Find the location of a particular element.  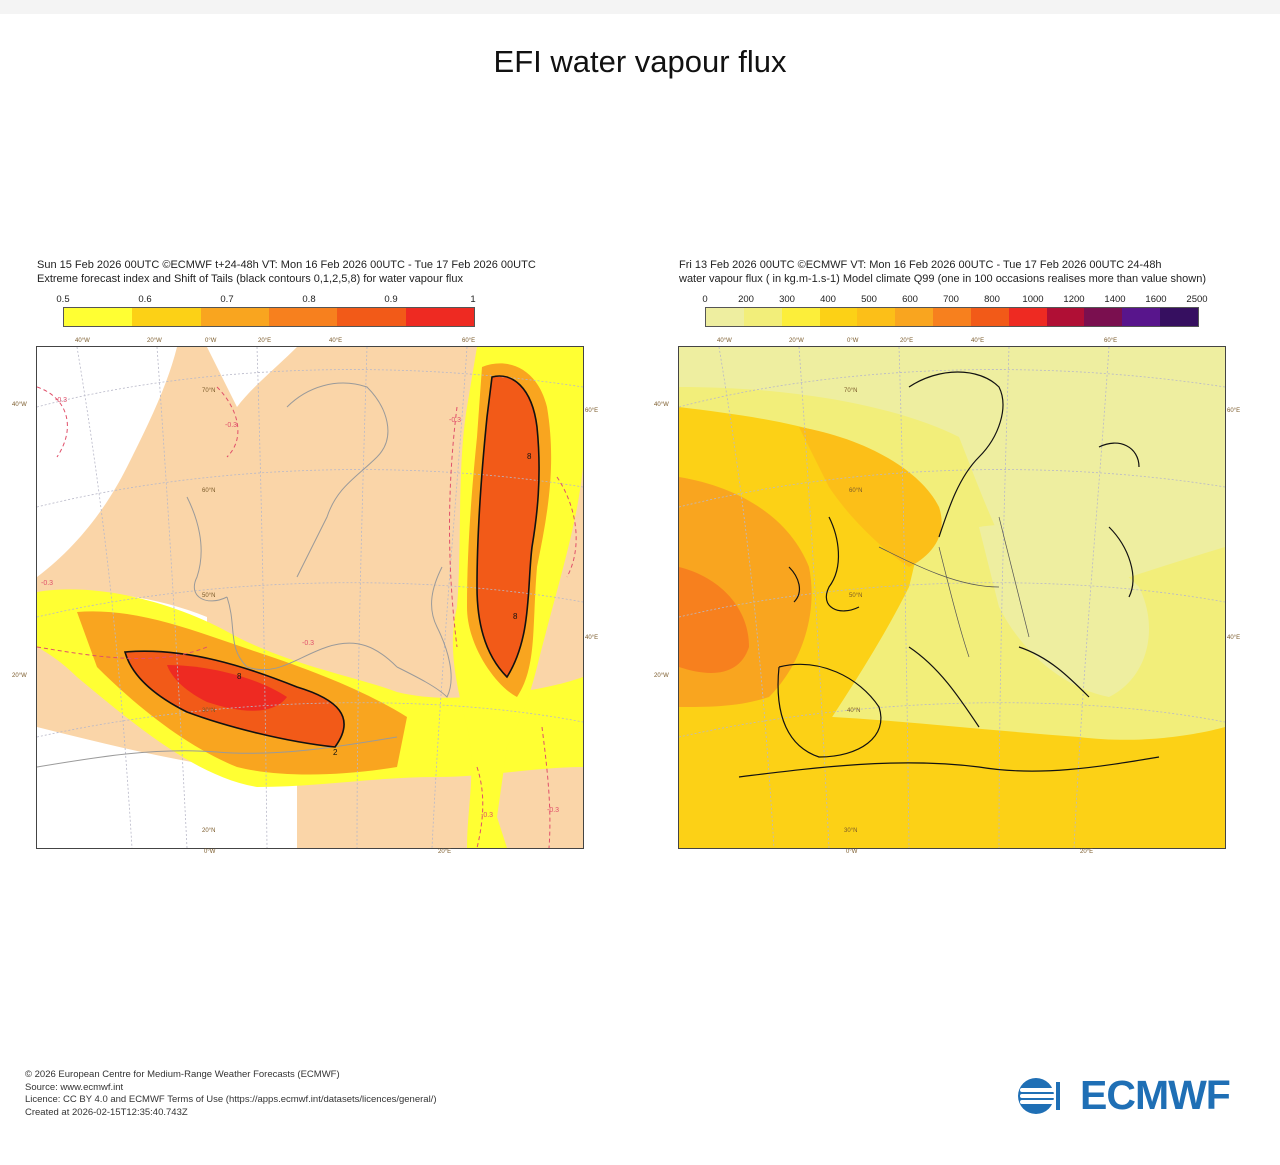

colorbar-tick-label: 1600 is located at coordinates (1156, 299).